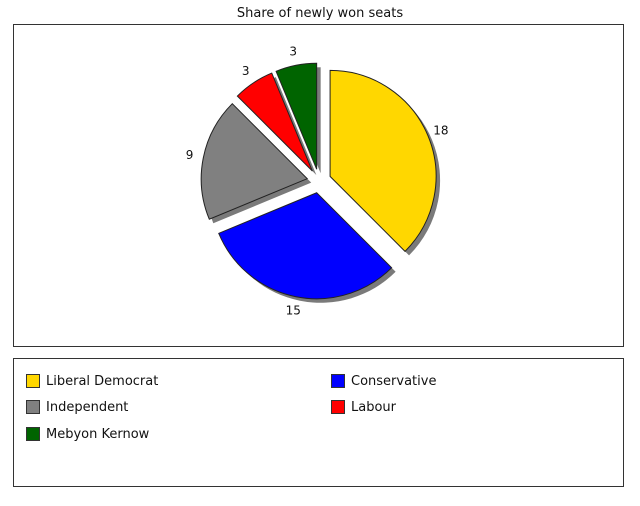  What do you see at coordinates (320, 13) in the screenshot?
I see `chart-title: Share of newly won seats` at bounding box center [320, 13].